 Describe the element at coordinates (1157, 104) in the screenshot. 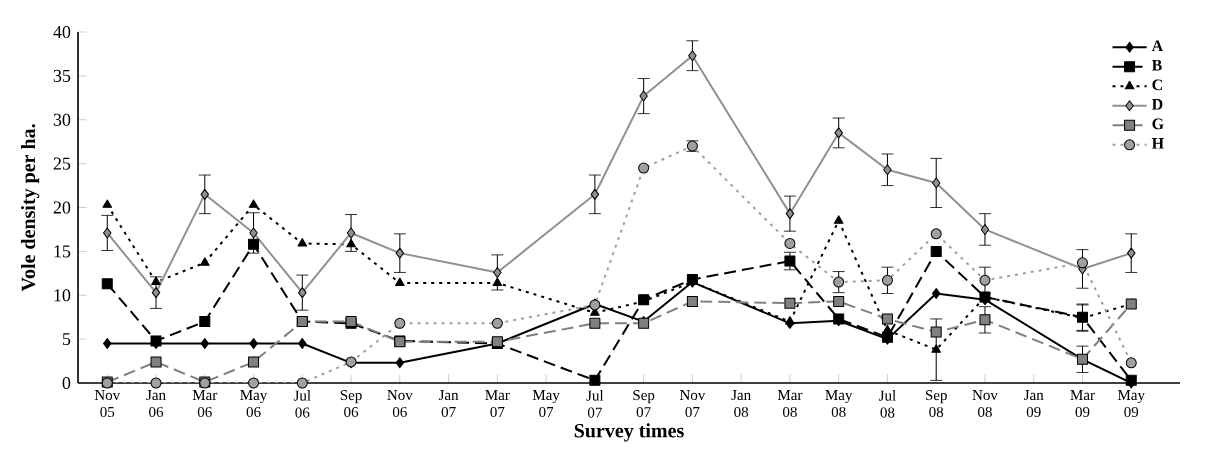

I see `legend-label: D` at that location.